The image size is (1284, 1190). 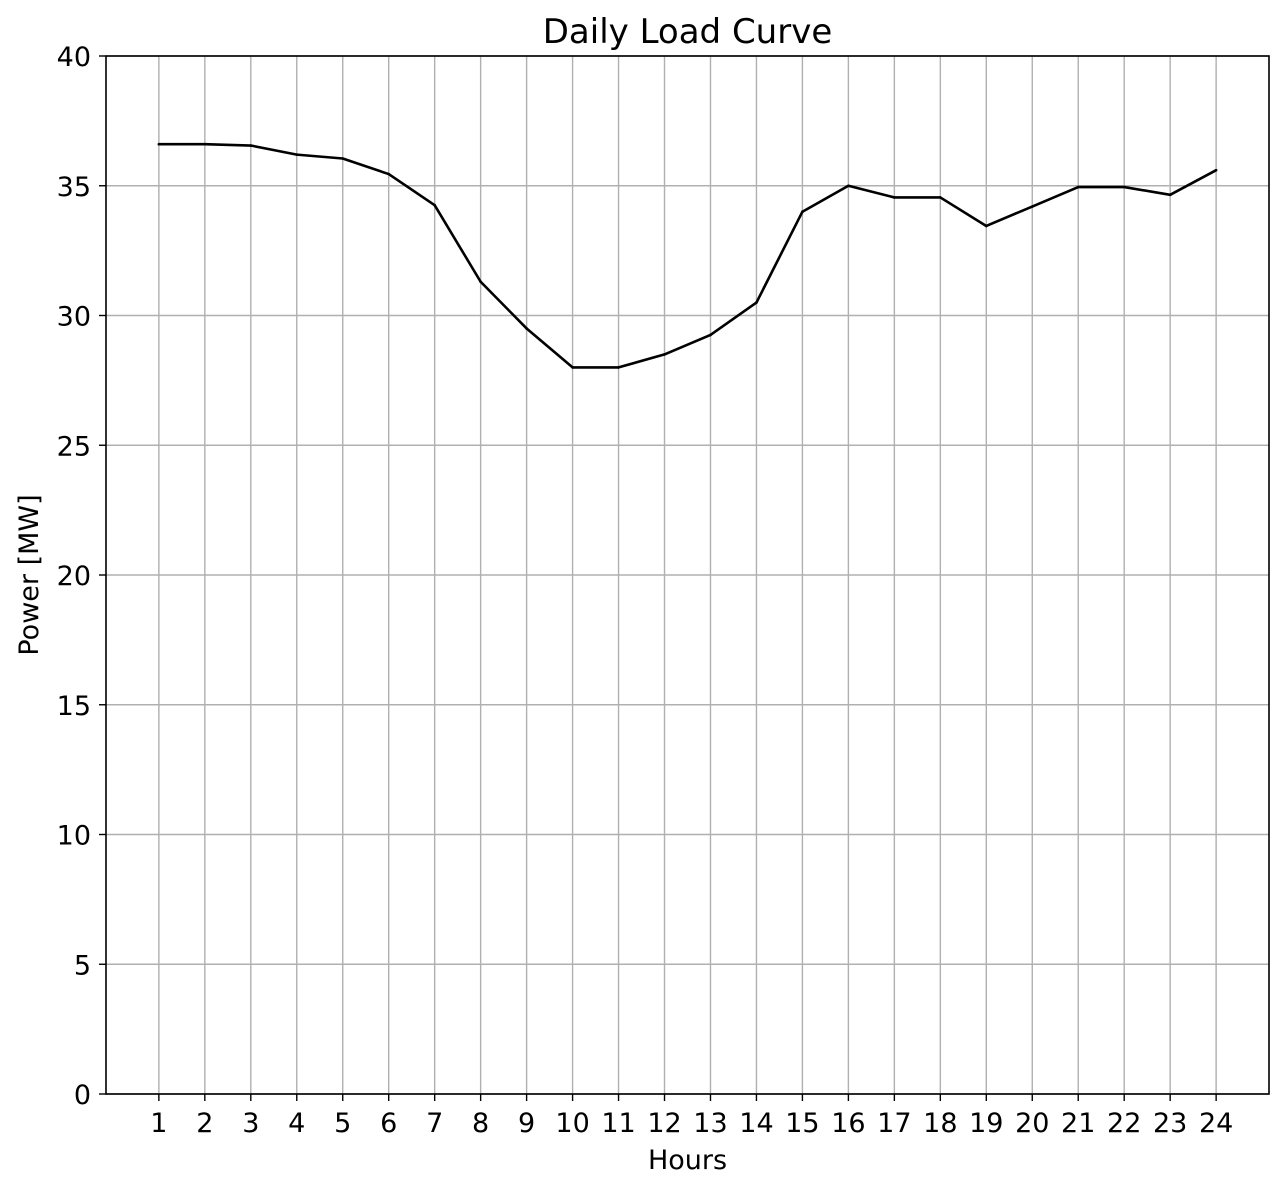 I want to click on x-tick-label: 17, so click(x=894, y=1123).